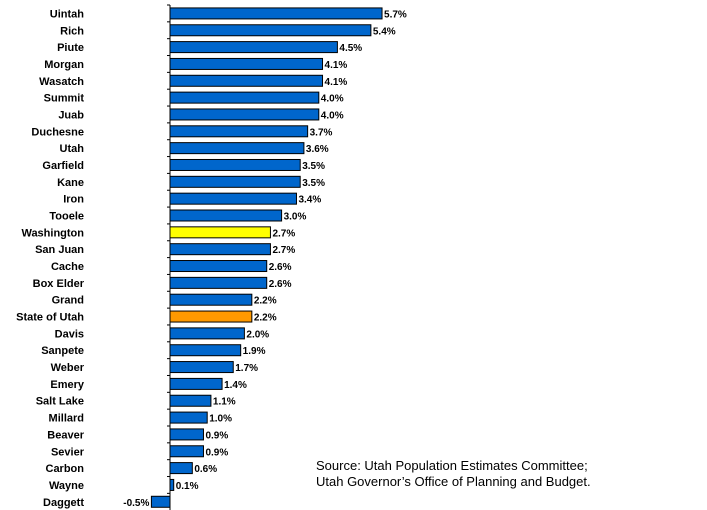 This screenshot has width=707, height=510. I want to click on data-label: 3.6%, so click(317, 149).